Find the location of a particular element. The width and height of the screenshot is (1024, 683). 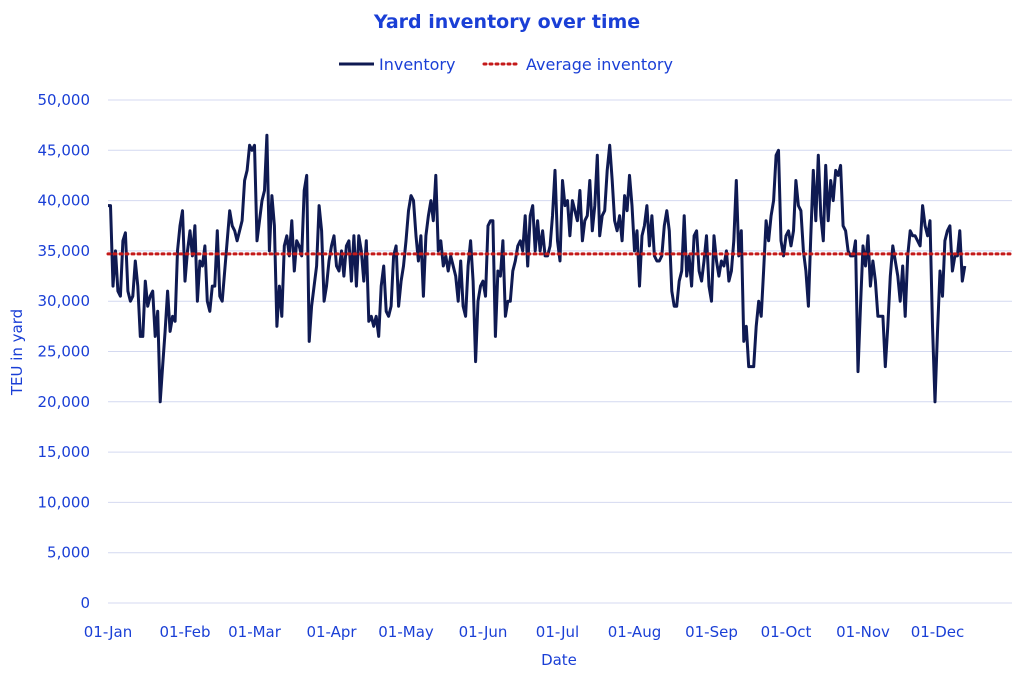

y-tick-label: 10,000 is located at coordinates (64, 502).